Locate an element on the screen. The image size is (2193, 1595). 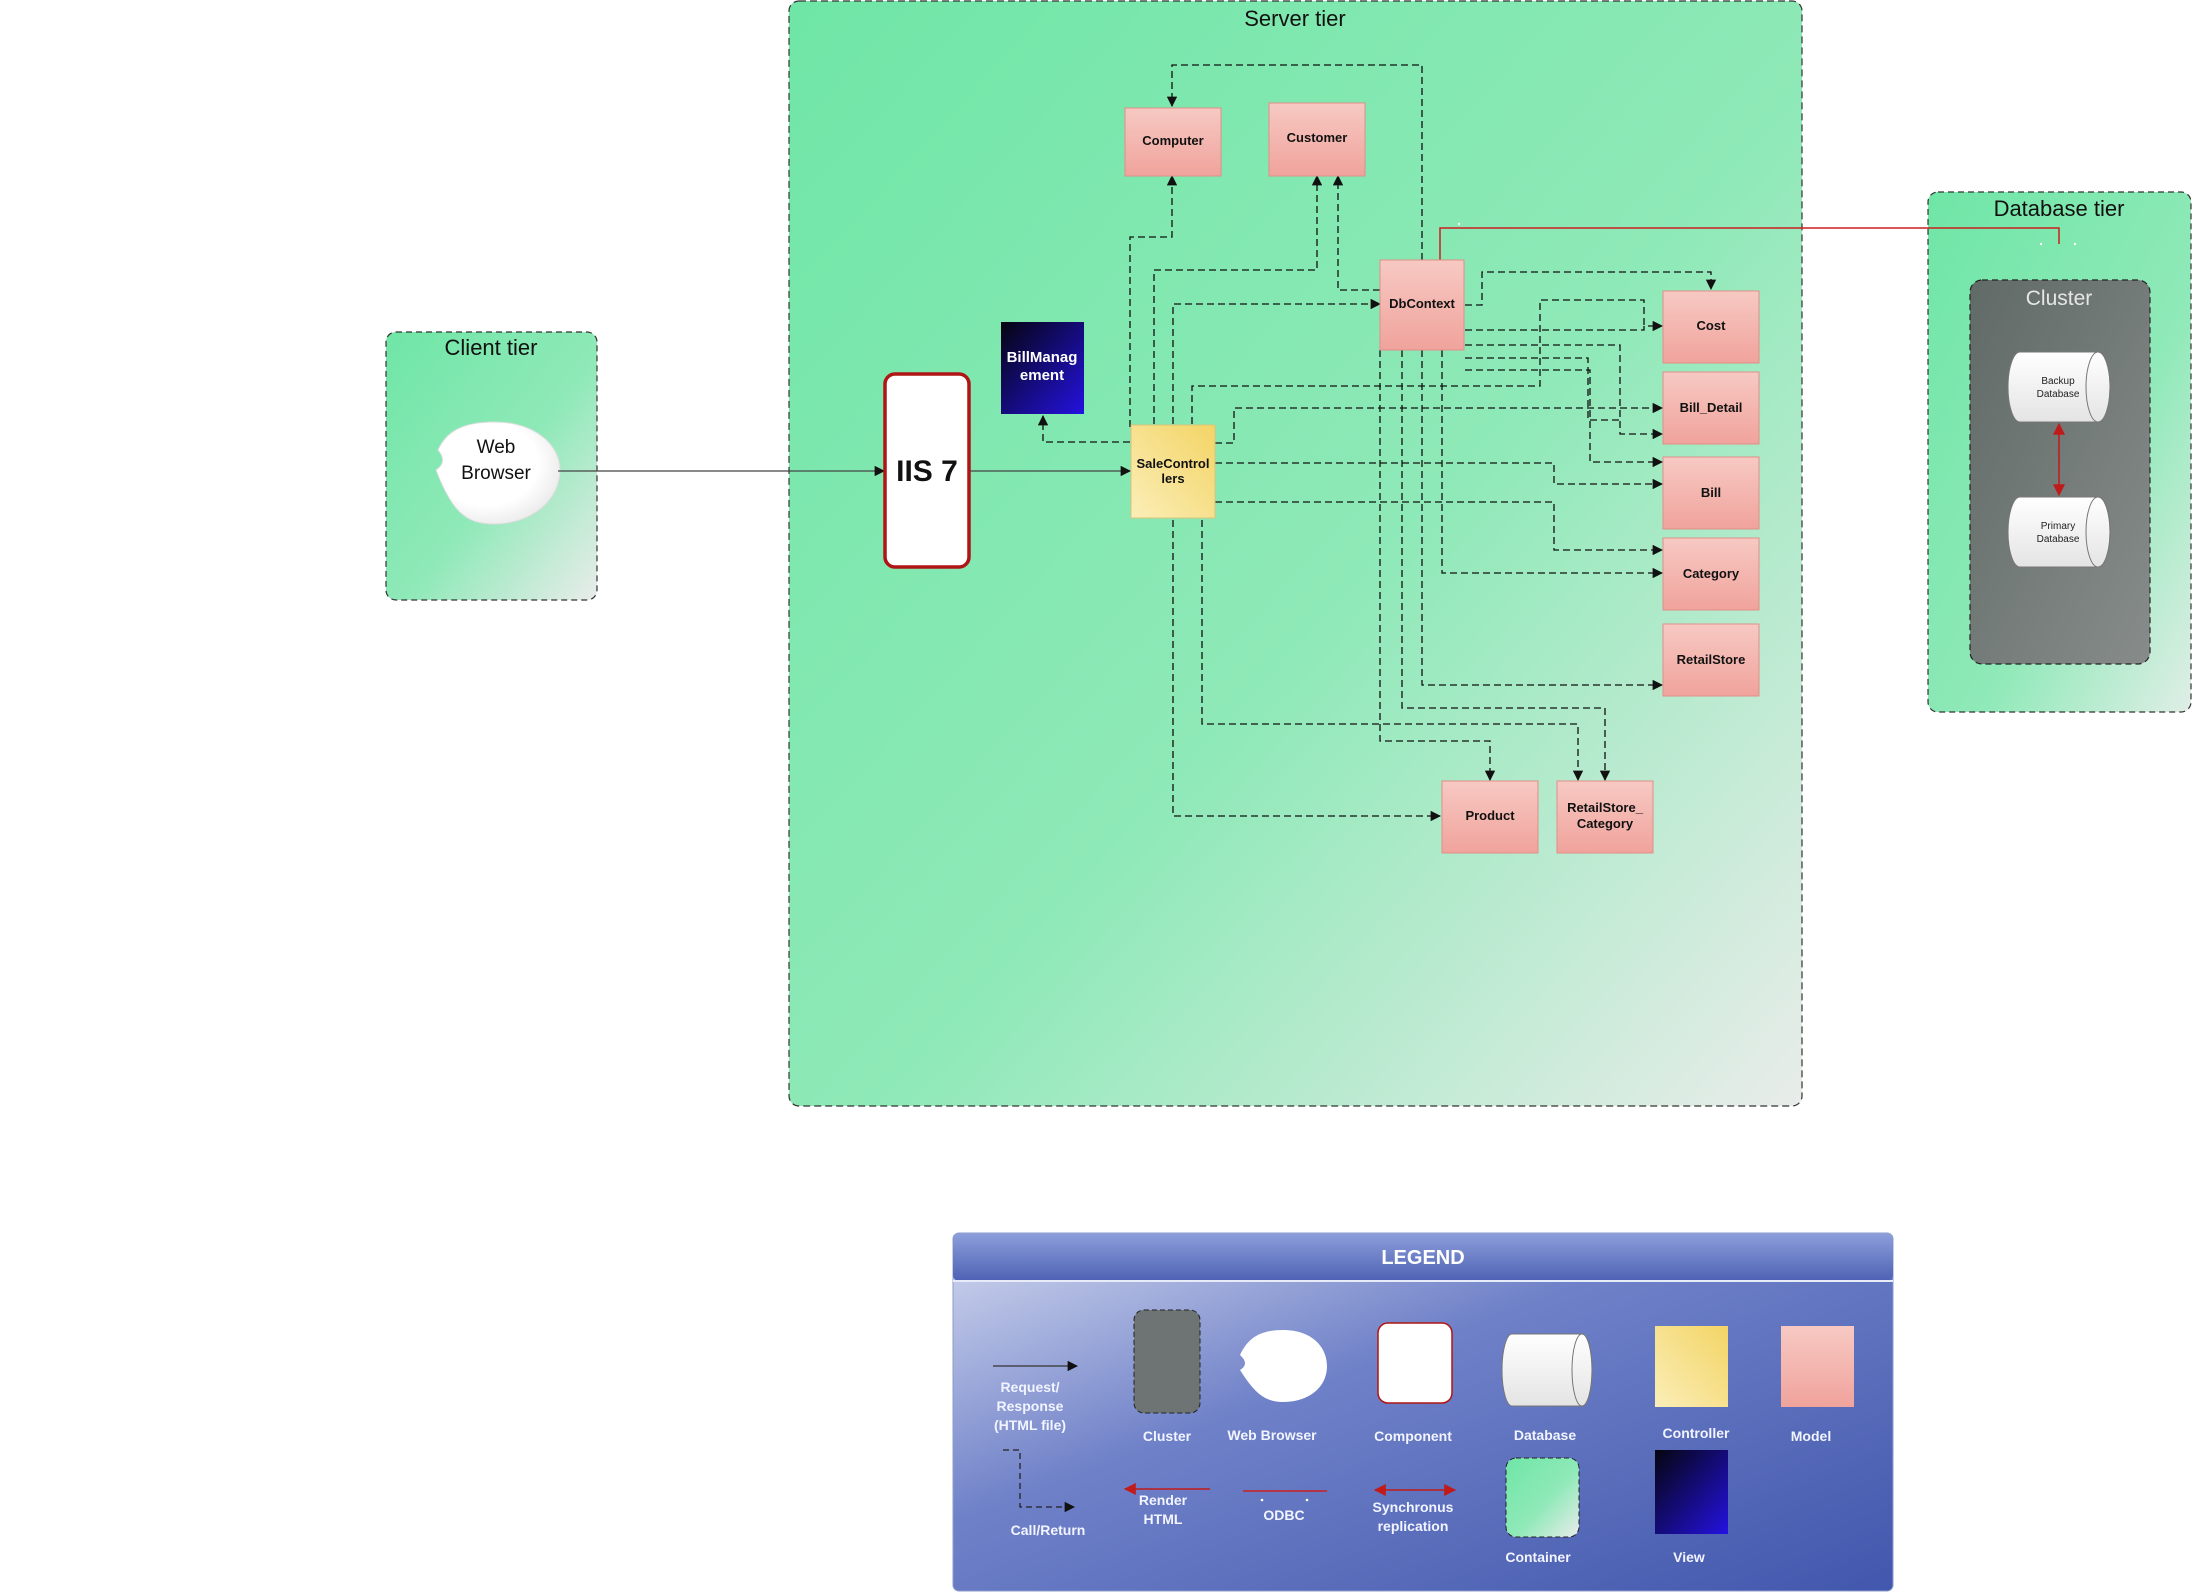
legend-render-html: Render HTML is located at coordinates (1166, 1505).